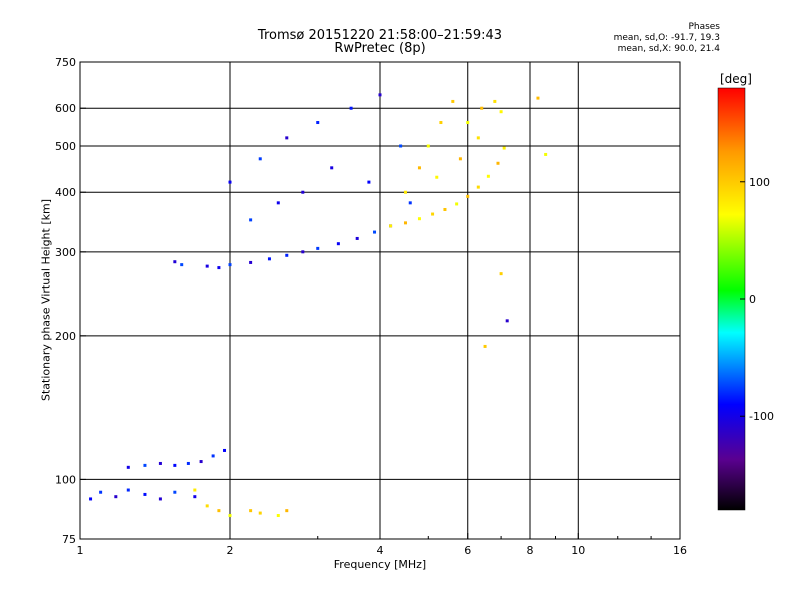 The width and height of the screenshot is (800, 600). I want to click on y-tick-label: 750, so click(65, 62).